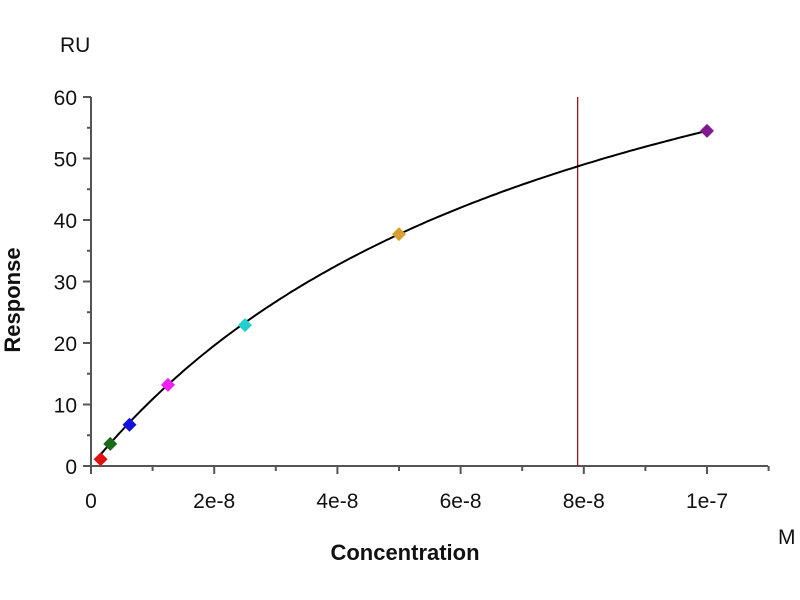  I want to click on y-unit-label: RU, so click(75, 45).